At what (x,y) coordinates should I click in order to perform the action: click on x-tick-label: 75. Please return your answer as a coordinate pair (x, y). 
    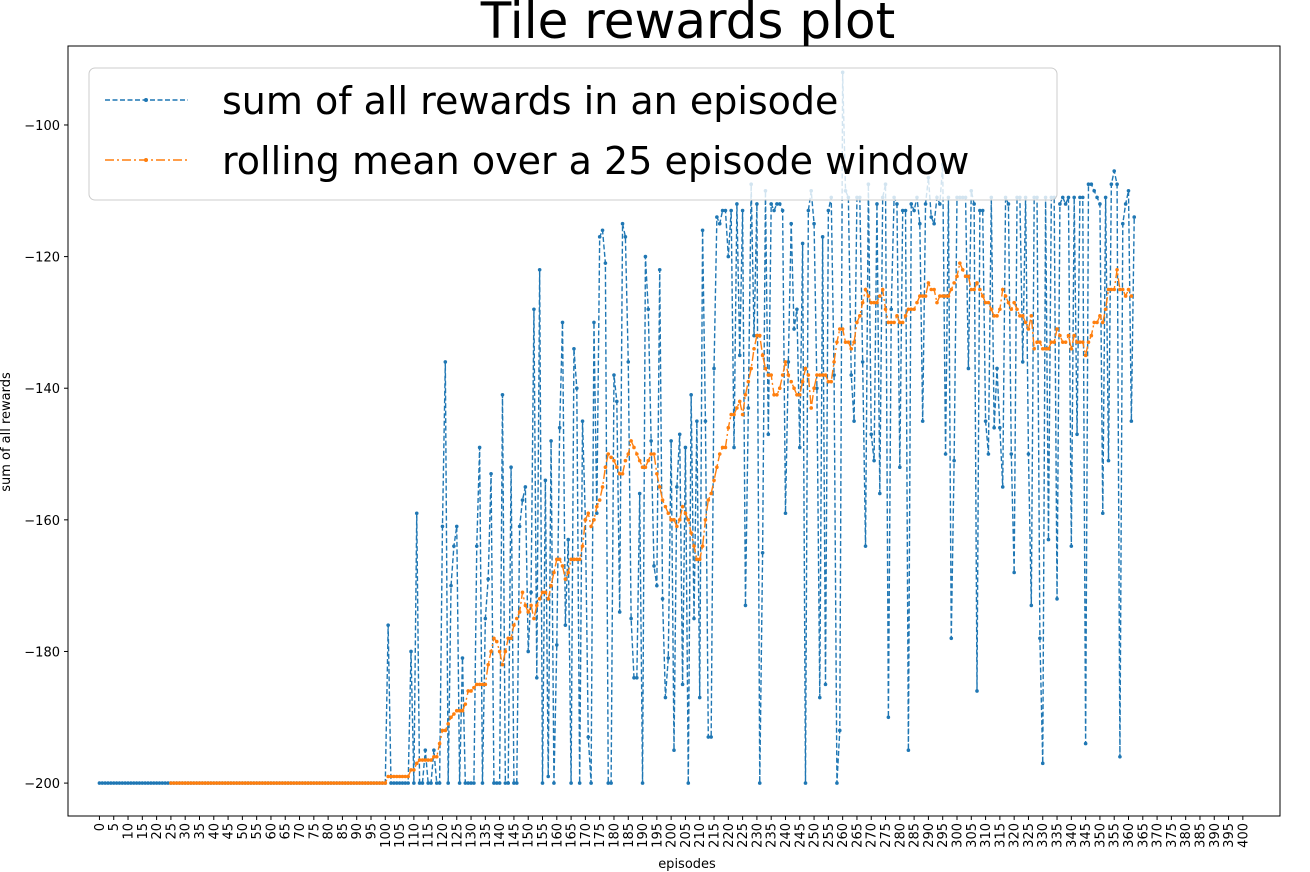
    Looking at the image, I should click on (314, 831).